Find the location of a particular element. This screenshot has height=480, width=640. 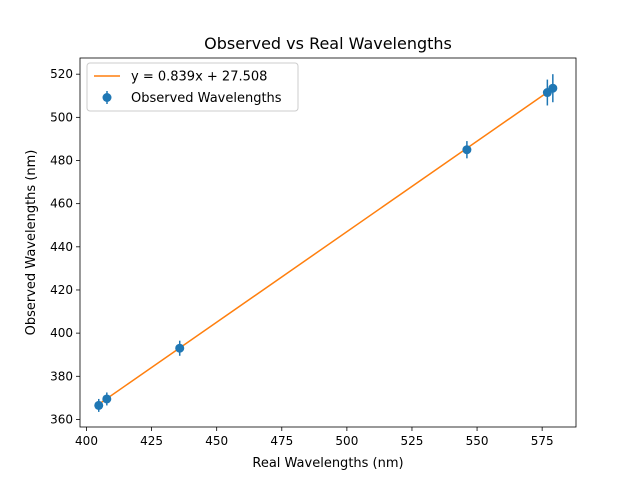

y-tick-label: 400 is located at coordinates (61, 333).